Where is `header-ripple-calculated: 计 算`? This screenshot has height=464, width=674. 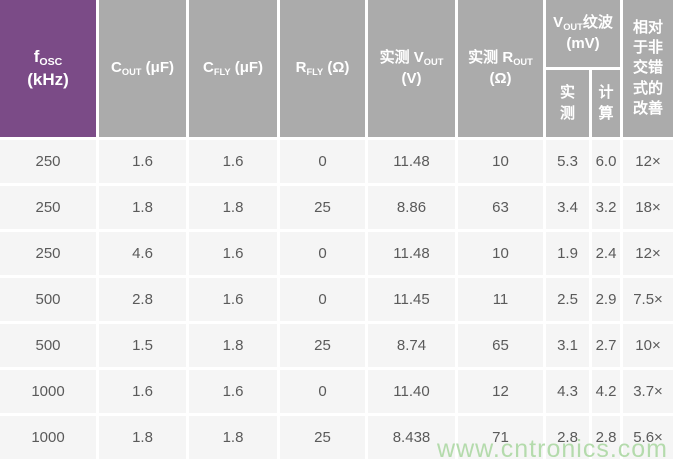 header-ripple-calculated: 计 算 is located at coordinates (606, 103).